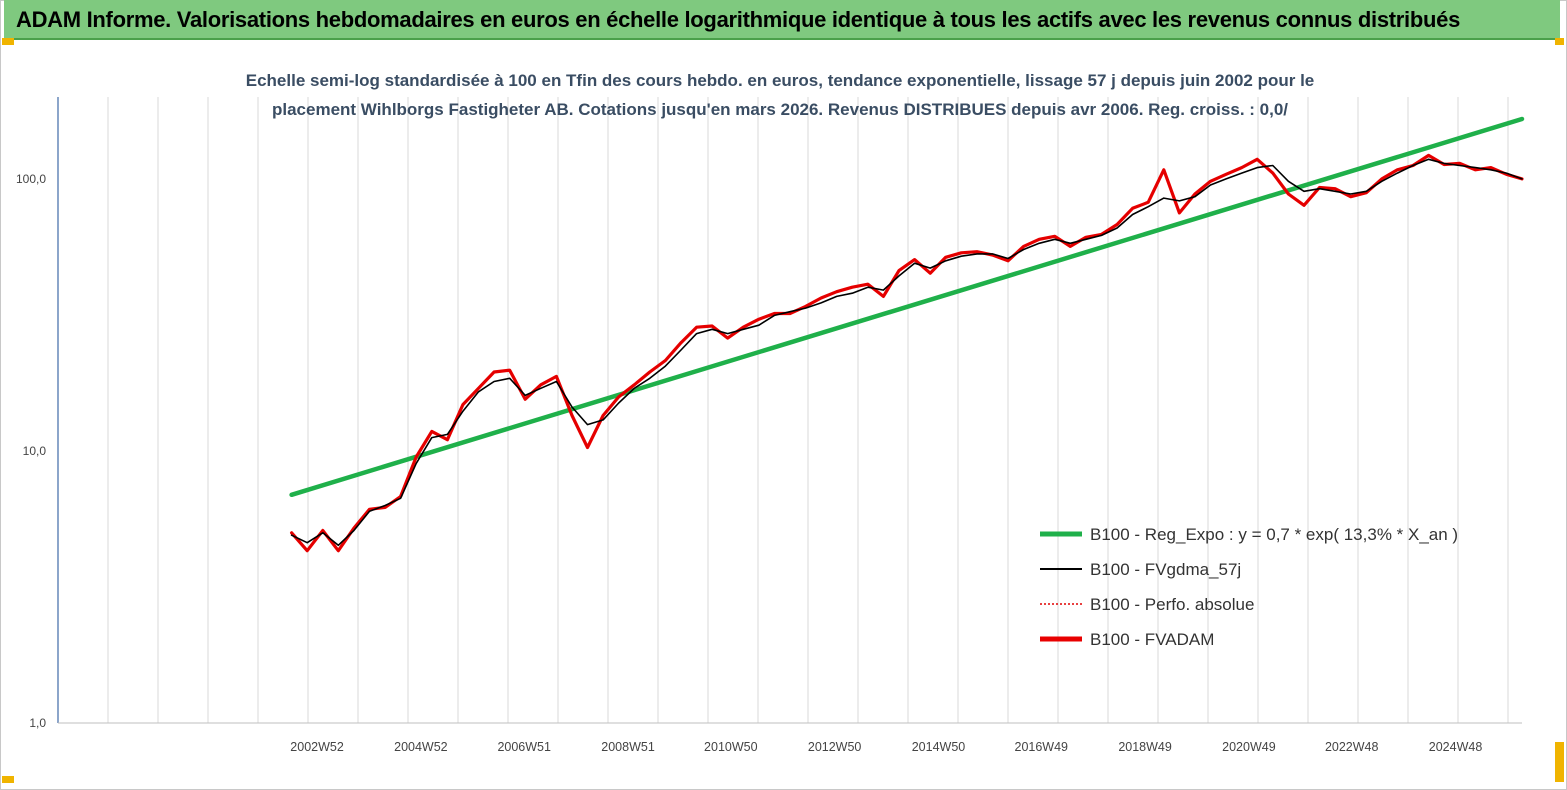  I want to click on y-tick-label: 100,0, so click(31, 179).